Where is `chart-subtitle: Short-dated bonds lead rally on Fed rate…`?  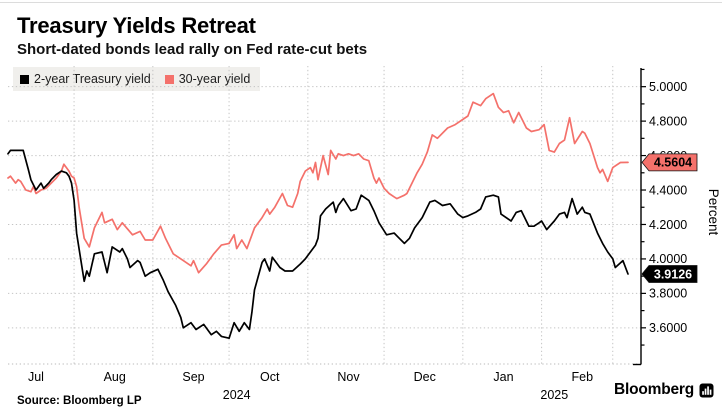 chart-subtitle: Short-dated bonds lead rally on Fed rate… is located at coordinates (192, 49).